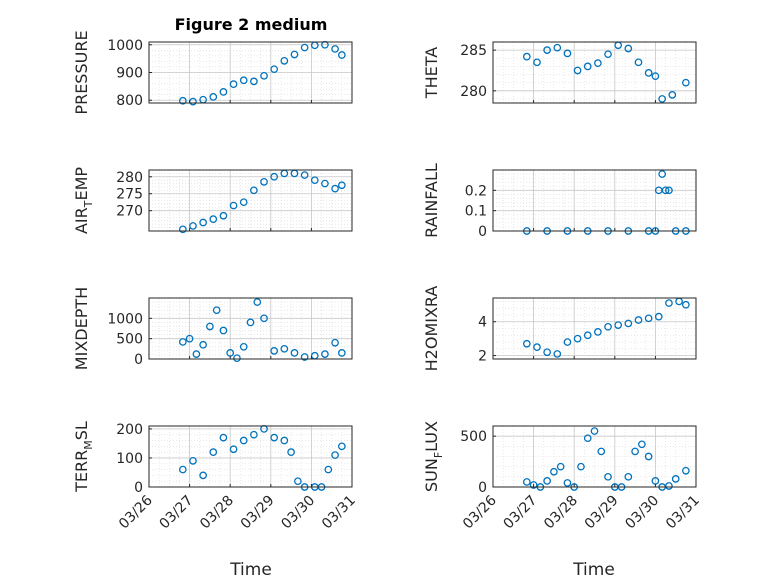 The width and height of the screenshot is (778, 583). Describe the element at coordinates (129, 178) in the screenshot. I see `y-tick-label: 280` at that location.